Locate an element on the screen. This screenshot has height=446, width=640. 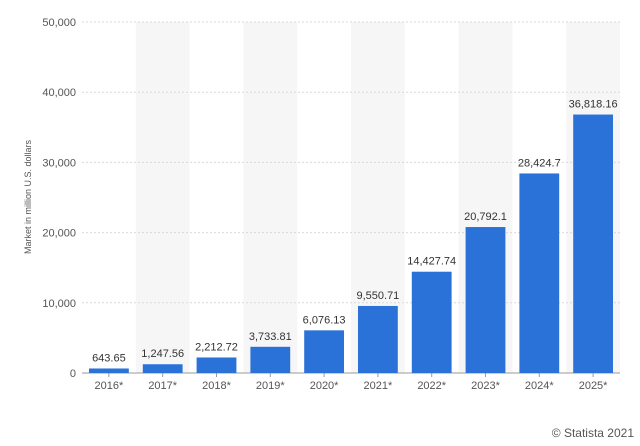
data-label: 14,427.74 is located at coordinates (431, 262).